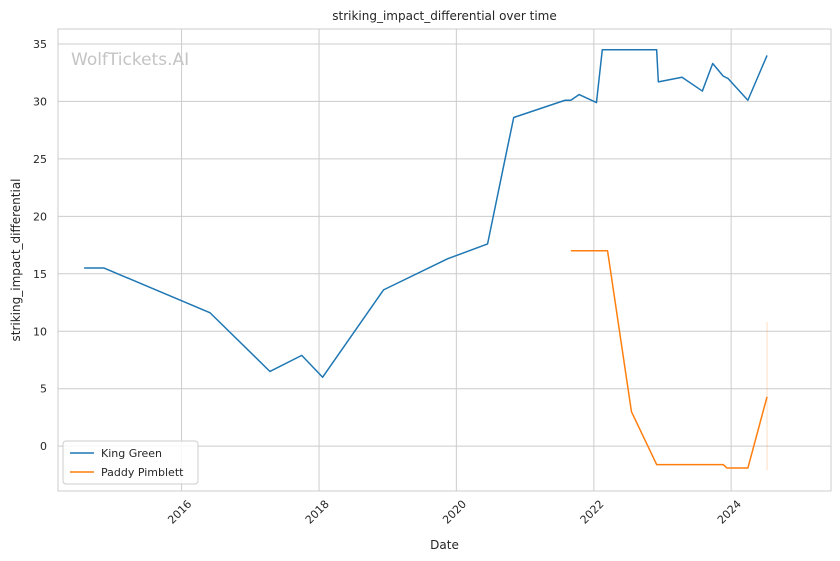  What do you see at coordinates (444, 545) in the screenshot?
I see `x-axis-title: Date` at bounding box center [444, 545].